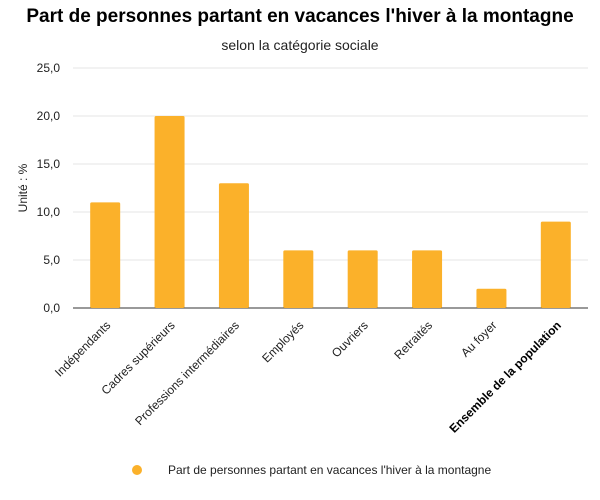 This screenshot has width=600, height=500. I want to click on y-tick-label: 0,0, so click(51, 308).